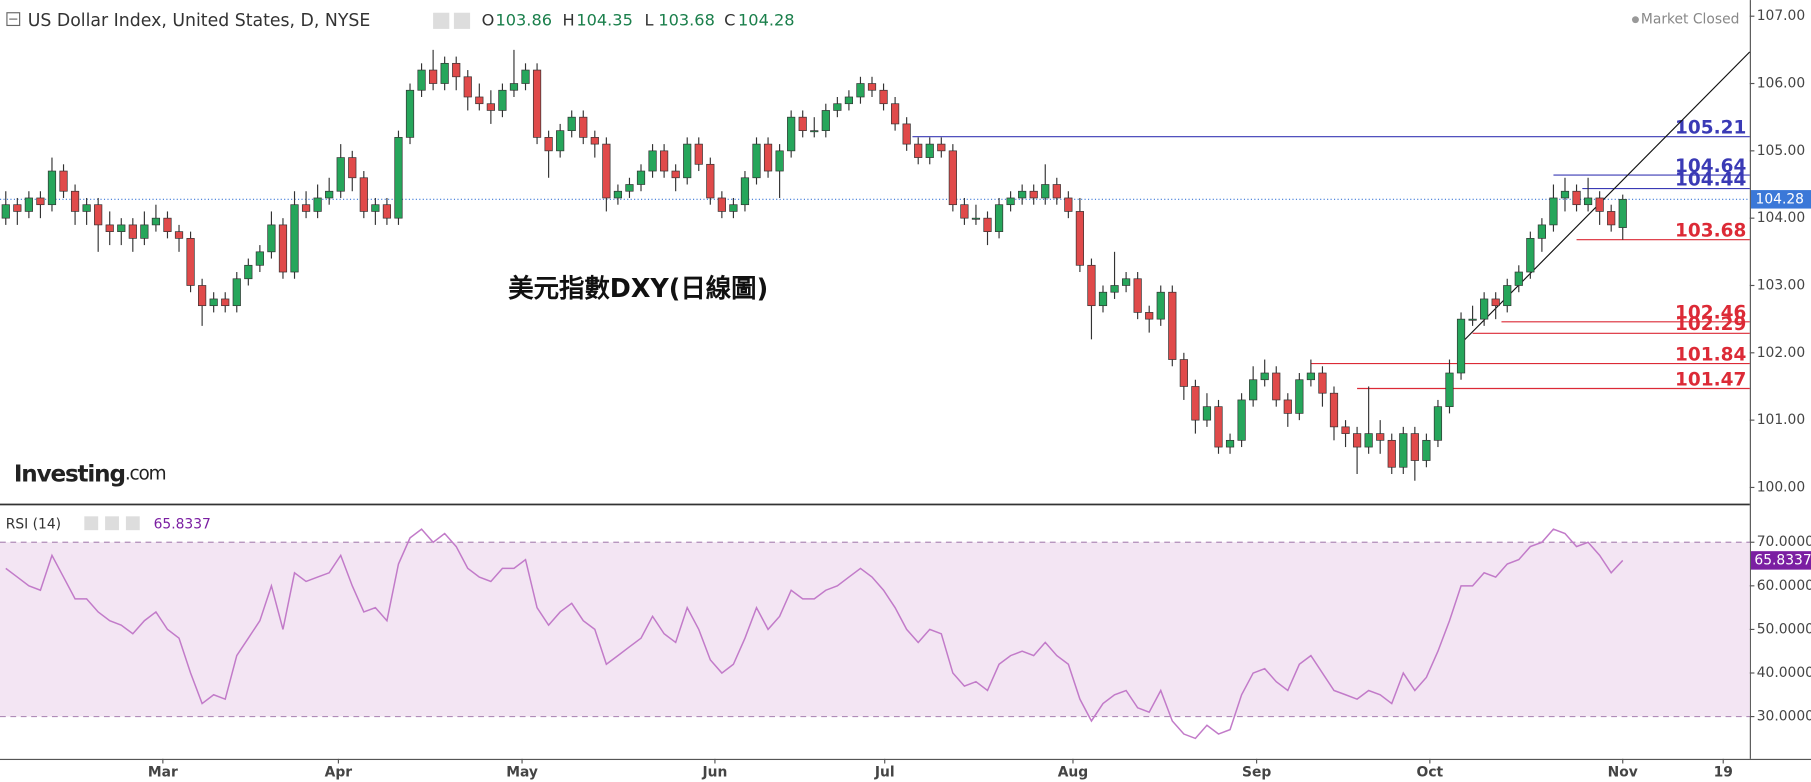 The image size is (1811, 782). I want to click on rsi-name: RSI (14), so click(33, 524).